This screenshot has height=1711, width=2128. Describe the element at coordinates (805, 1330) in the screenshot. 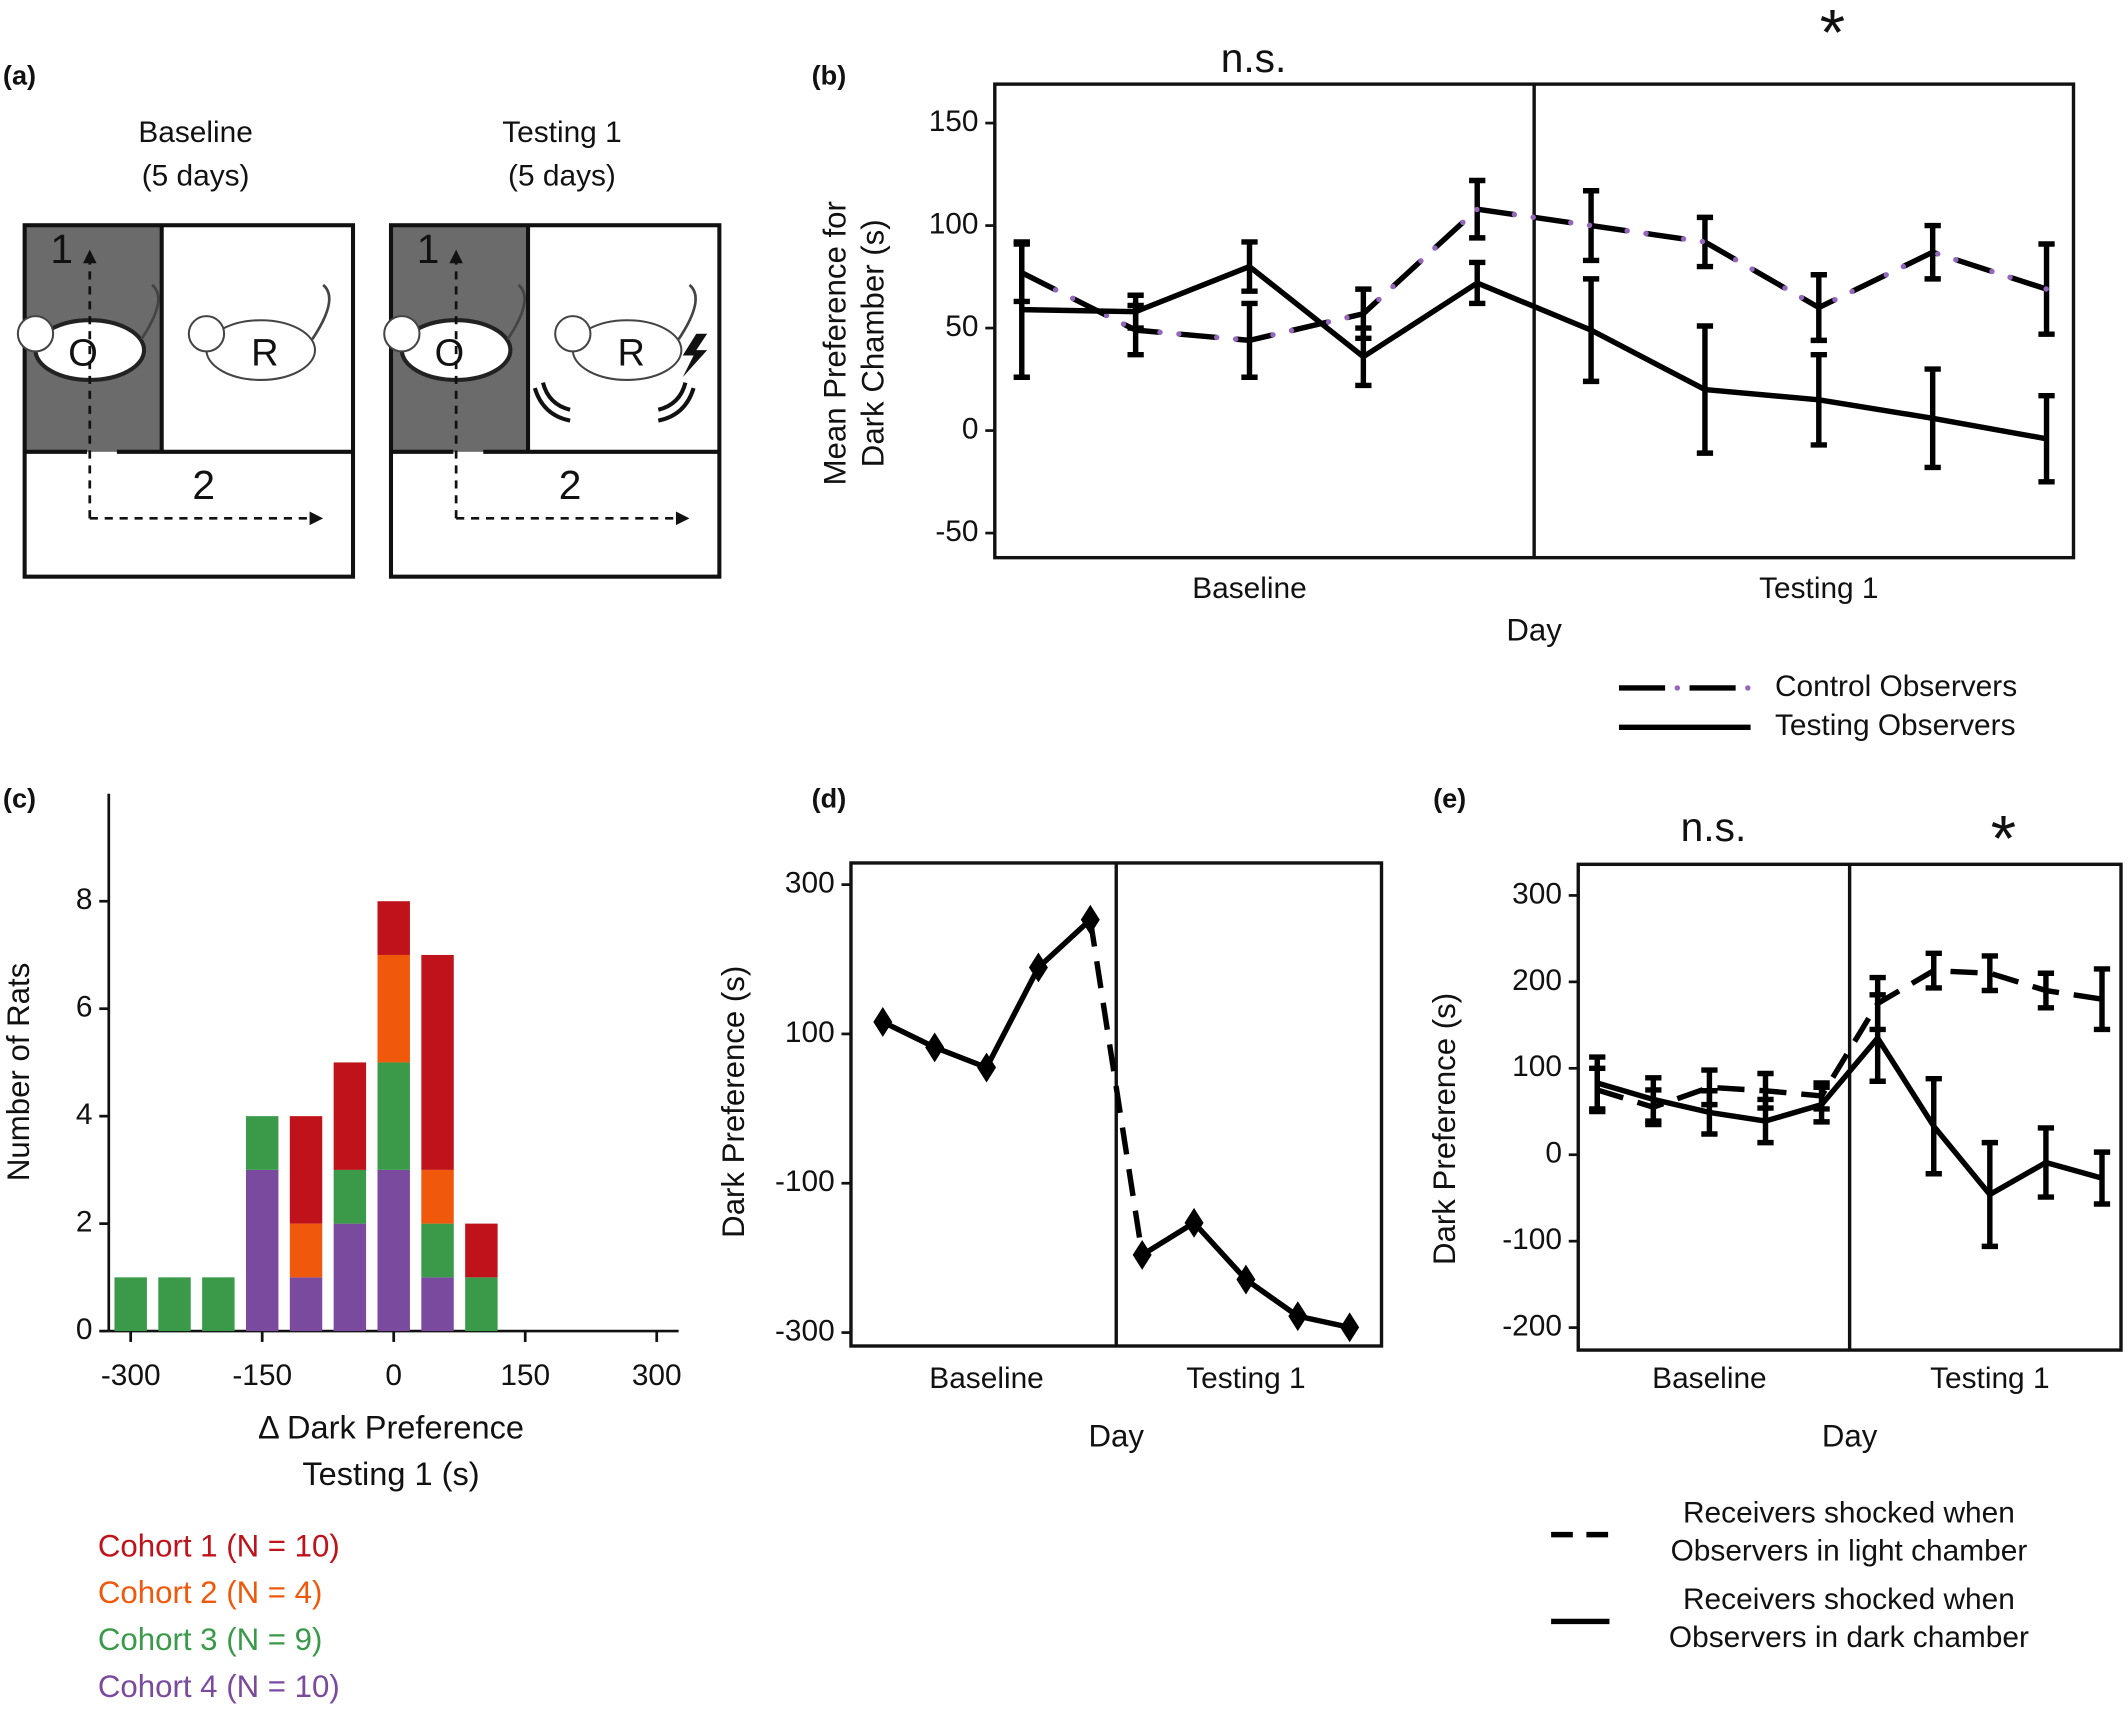

I see `y-tick-label: -300` at that location.